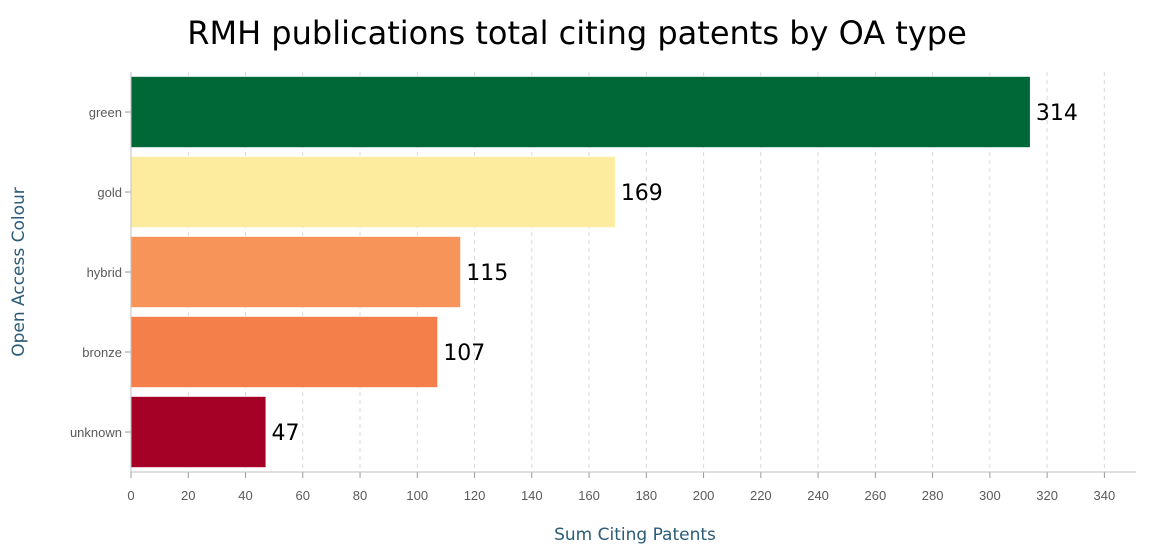 The width and height of the screenshot is (1154, 551). Describe the element at coordinates (589, 495) in the screenshot. I see `x-tick-label: 160` at that location.